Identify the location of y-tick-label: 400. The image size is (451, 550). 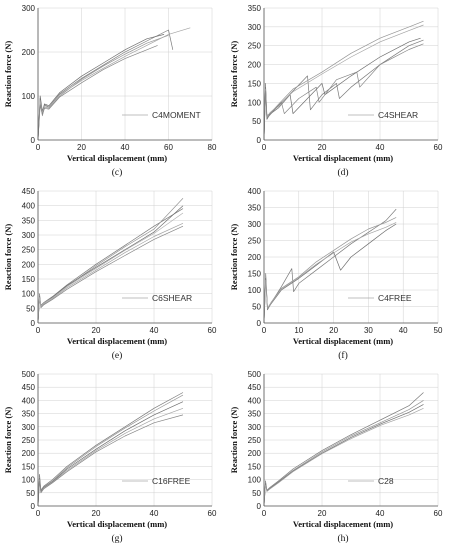
(29, 400).